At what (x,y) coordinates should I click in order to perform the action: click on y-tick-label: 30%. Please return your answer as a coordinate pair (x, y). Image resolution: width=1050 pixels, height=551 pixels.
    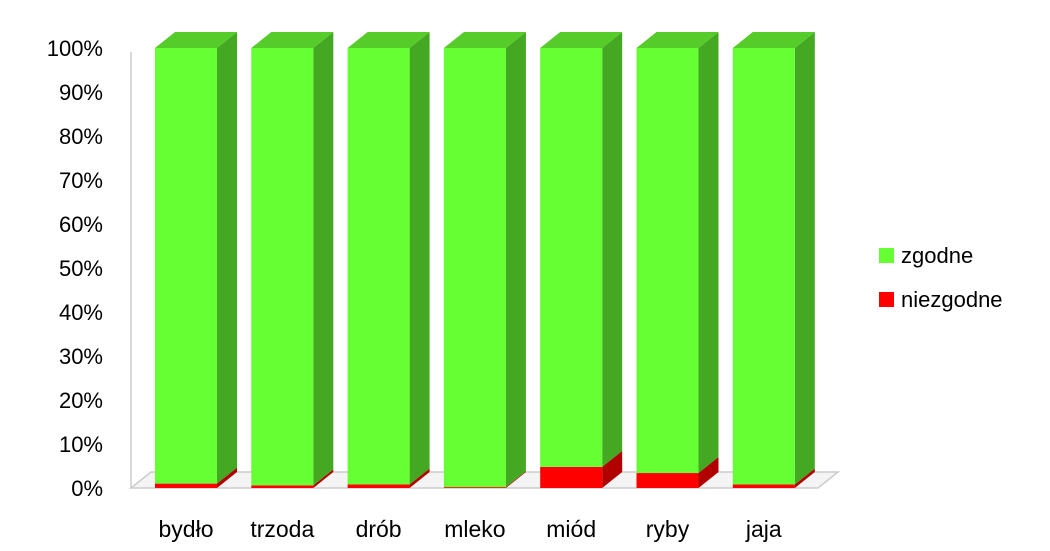
    Looking at the image, I should click on (81, 356).